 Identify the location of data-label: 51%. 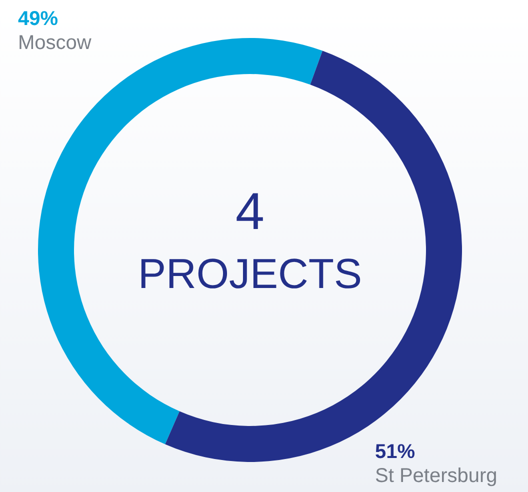
(395, 452).